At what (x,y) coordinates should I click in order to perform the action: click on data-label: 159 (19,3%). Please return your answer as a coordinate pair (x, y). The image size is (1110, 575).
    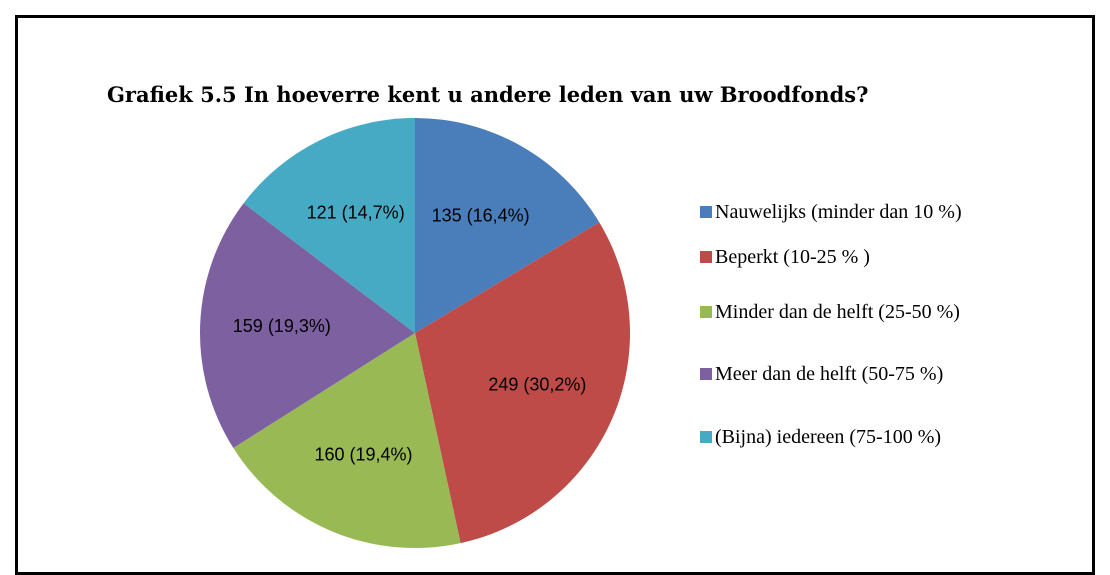
    Looking at the image, I should click on (282, 326).